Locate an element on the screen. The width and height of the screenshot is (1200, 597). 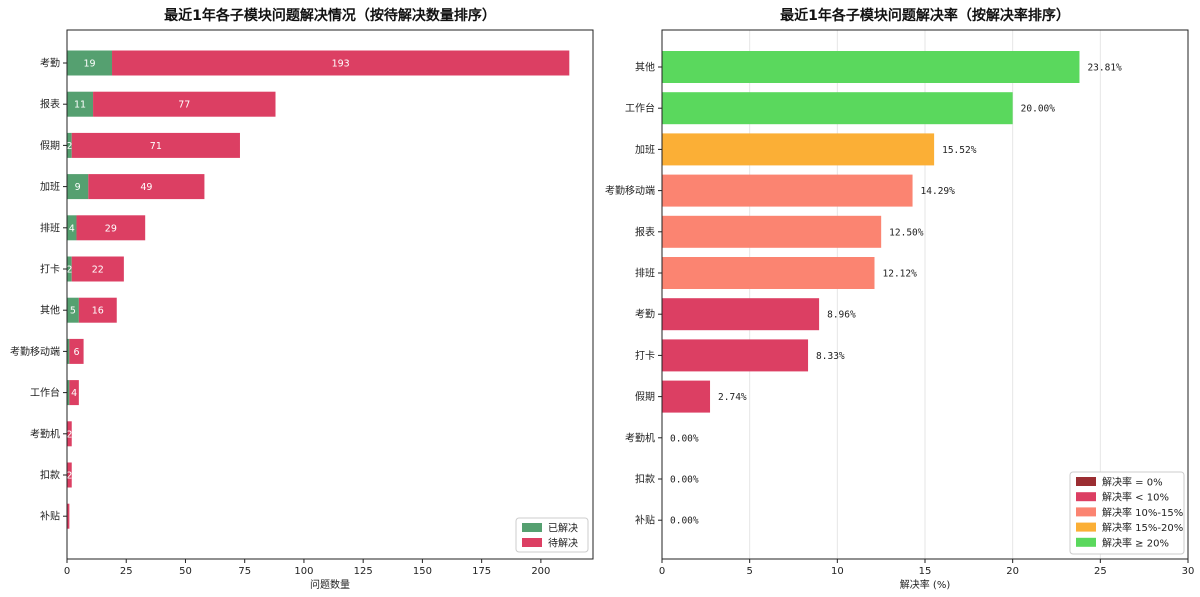
right-category-label-1: 工作台 is located at coordinates (640, 108).